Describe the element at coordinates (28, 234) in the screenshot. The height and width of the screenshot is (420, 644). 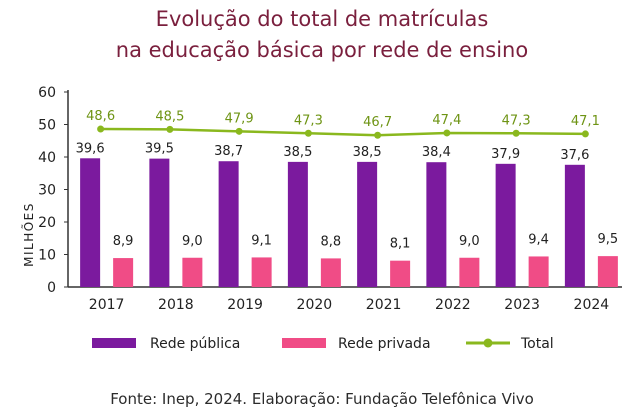
I see `y-axis-title: MILHÕES` at that location.